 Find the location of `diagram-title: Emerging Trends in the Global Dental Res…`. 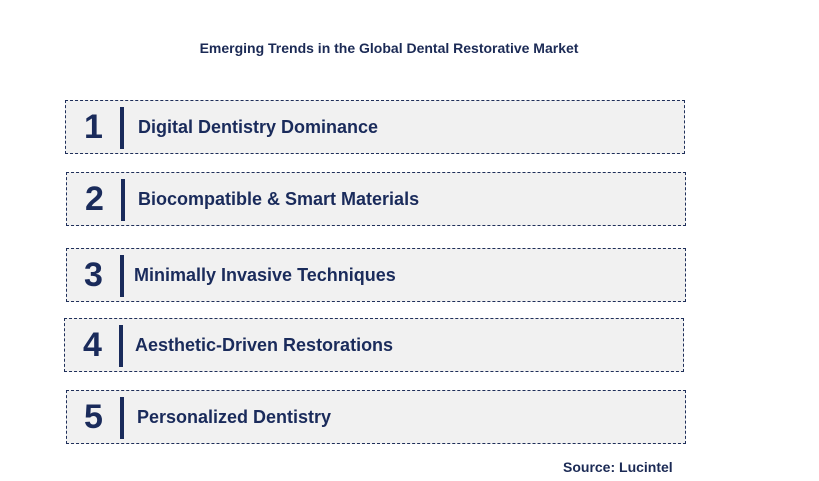

diagram-title: Emerging Trends in the Global Dental Res… is located at coordinates (389, 48).